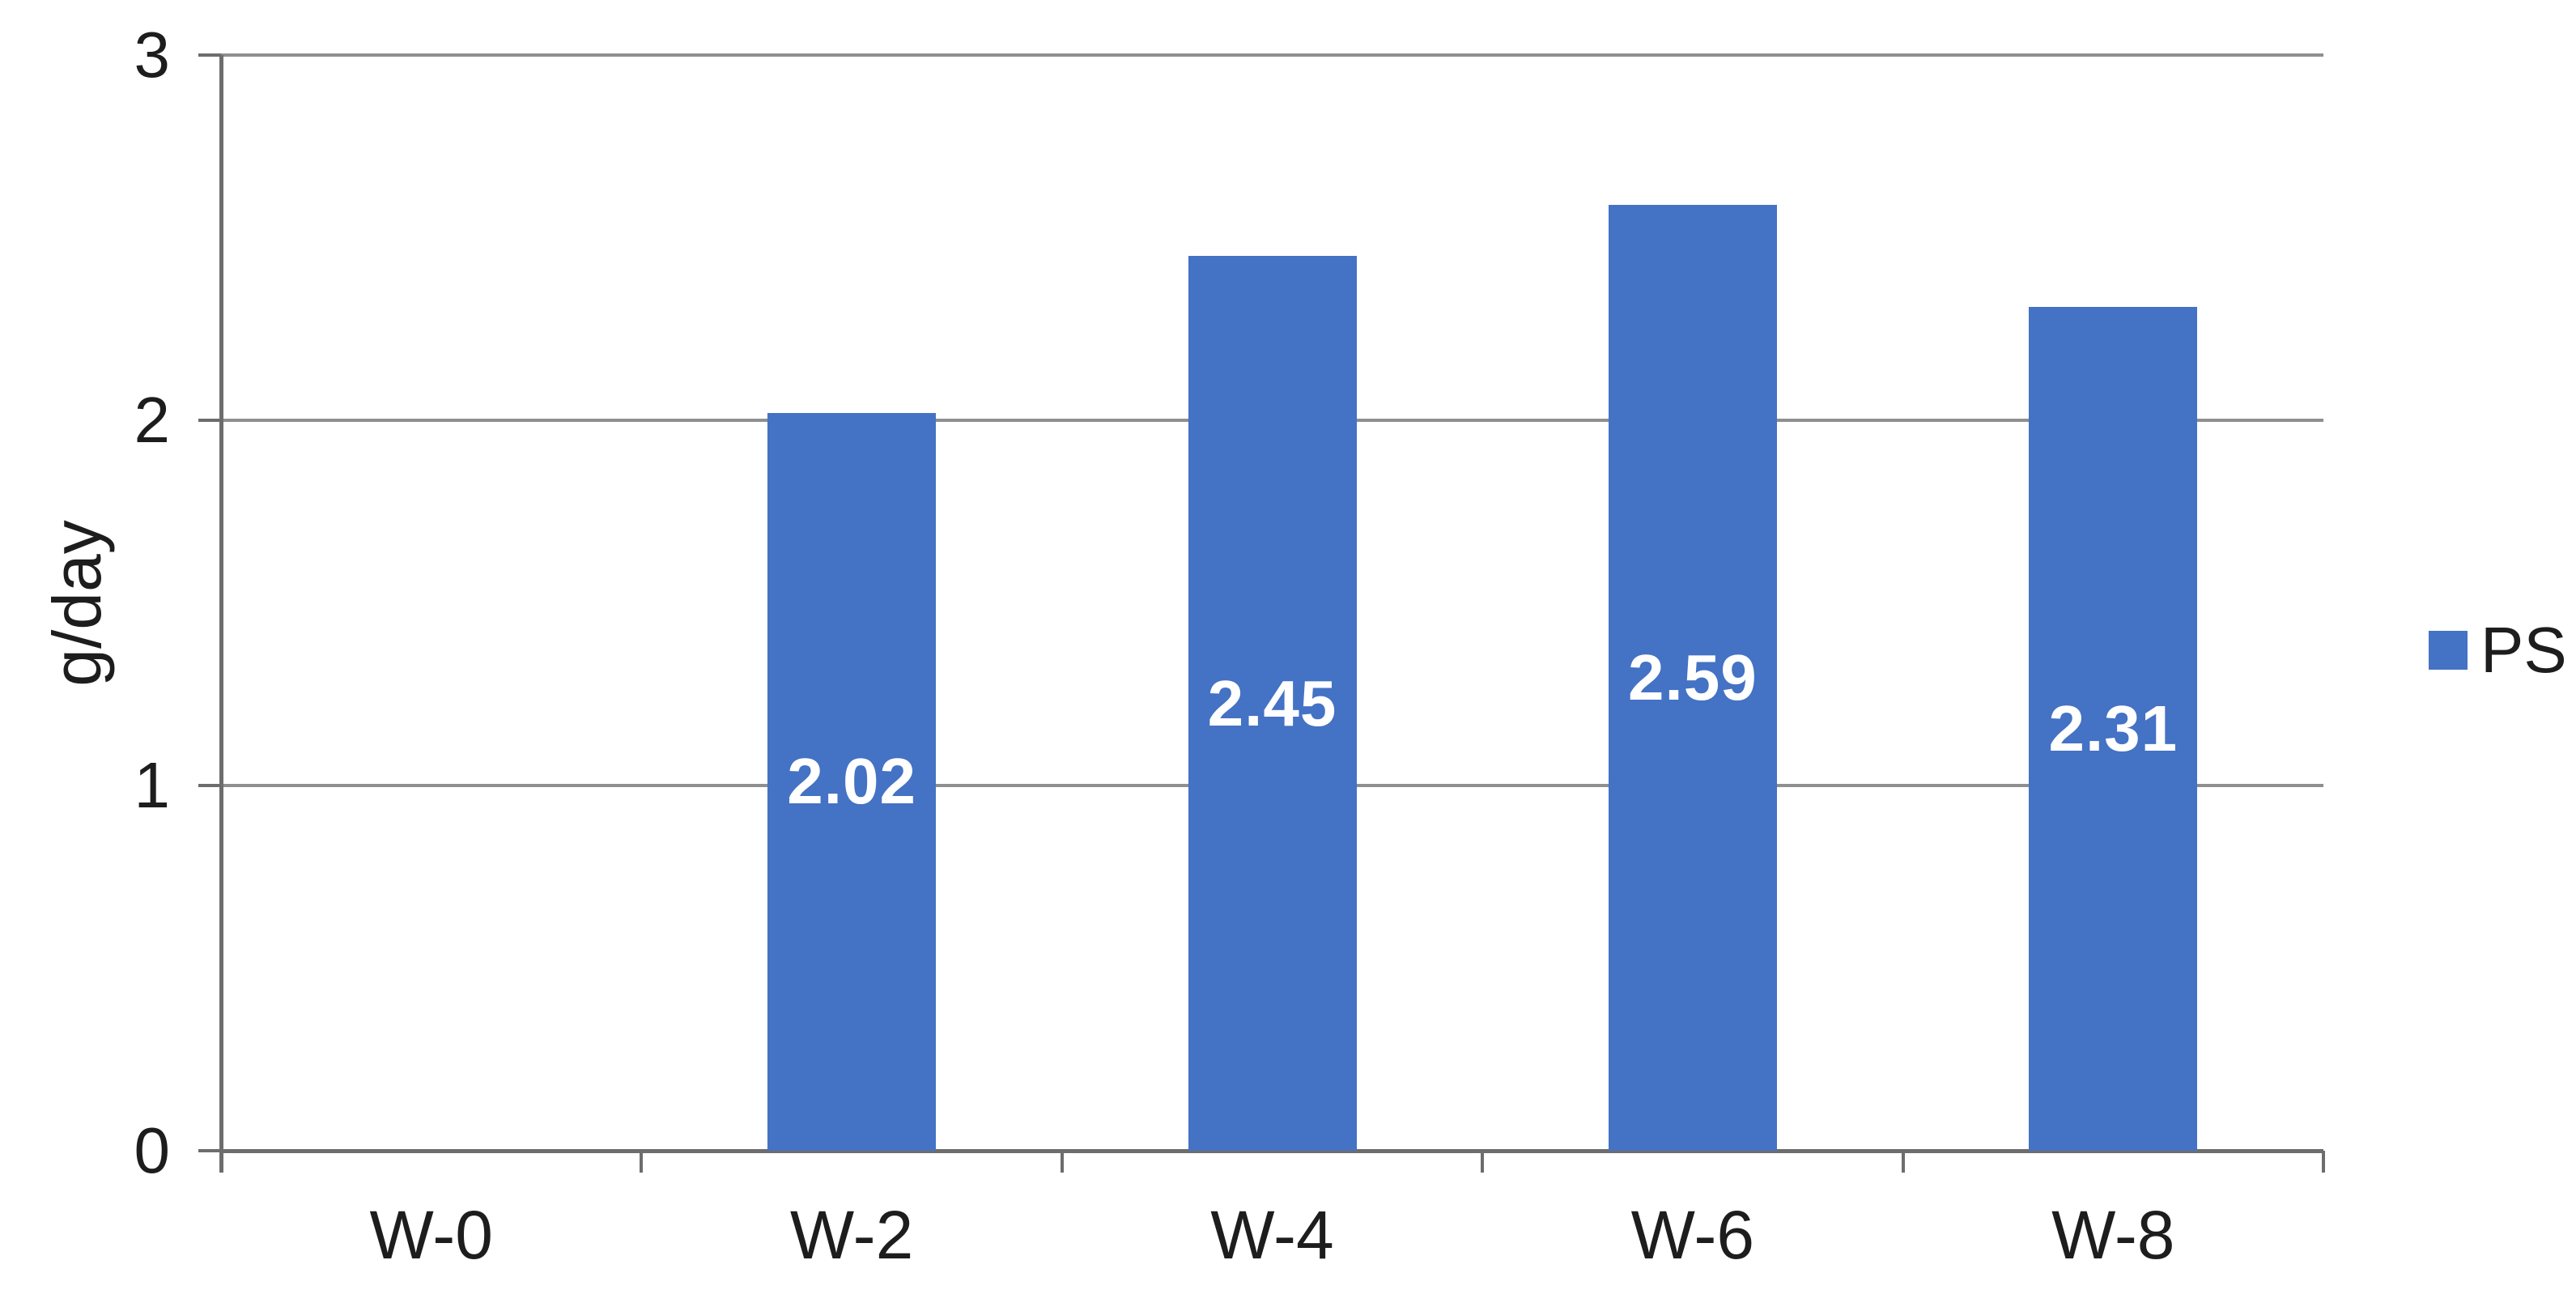  Describe the element at coordinates (431, 1235) in the screenshot. I see `x-category-label: W-0` at that location.